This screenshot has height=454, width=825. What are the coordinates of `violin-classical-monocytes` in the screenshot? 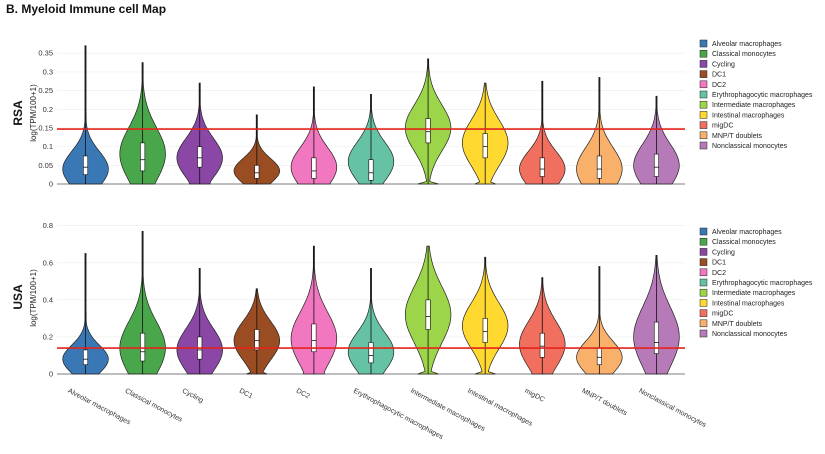 It's located at (142, 302).